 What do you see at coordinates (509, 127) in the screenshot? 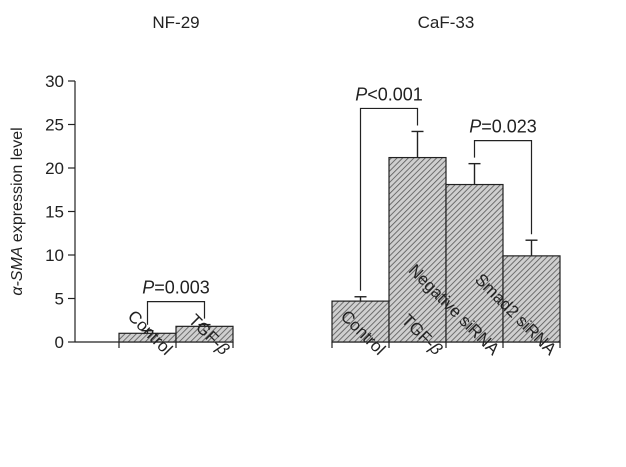
I see `p-value-text: =0.023` at bounding box center [509, 127].